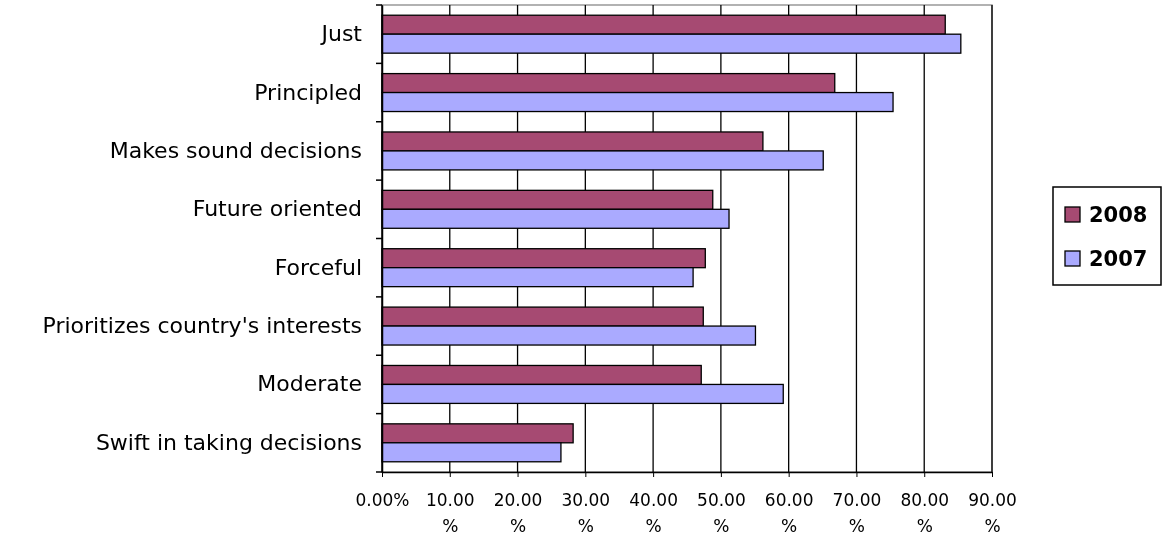 The image size is (1162, 546). Describe the element at coordinates (309, 384) in the screenshot. I see `y-tick-label: Moderate` at that location.